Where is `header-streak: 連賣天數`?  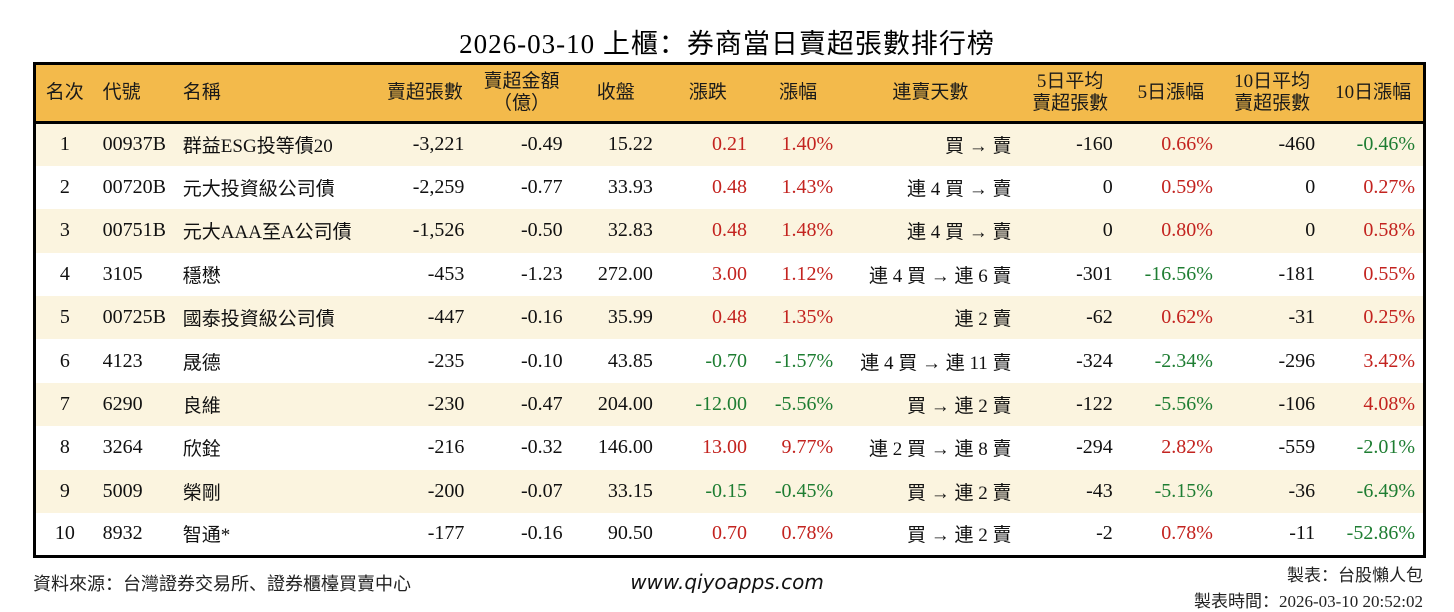 header-streak: 連賣天數 is located at coordinates (930, 93).